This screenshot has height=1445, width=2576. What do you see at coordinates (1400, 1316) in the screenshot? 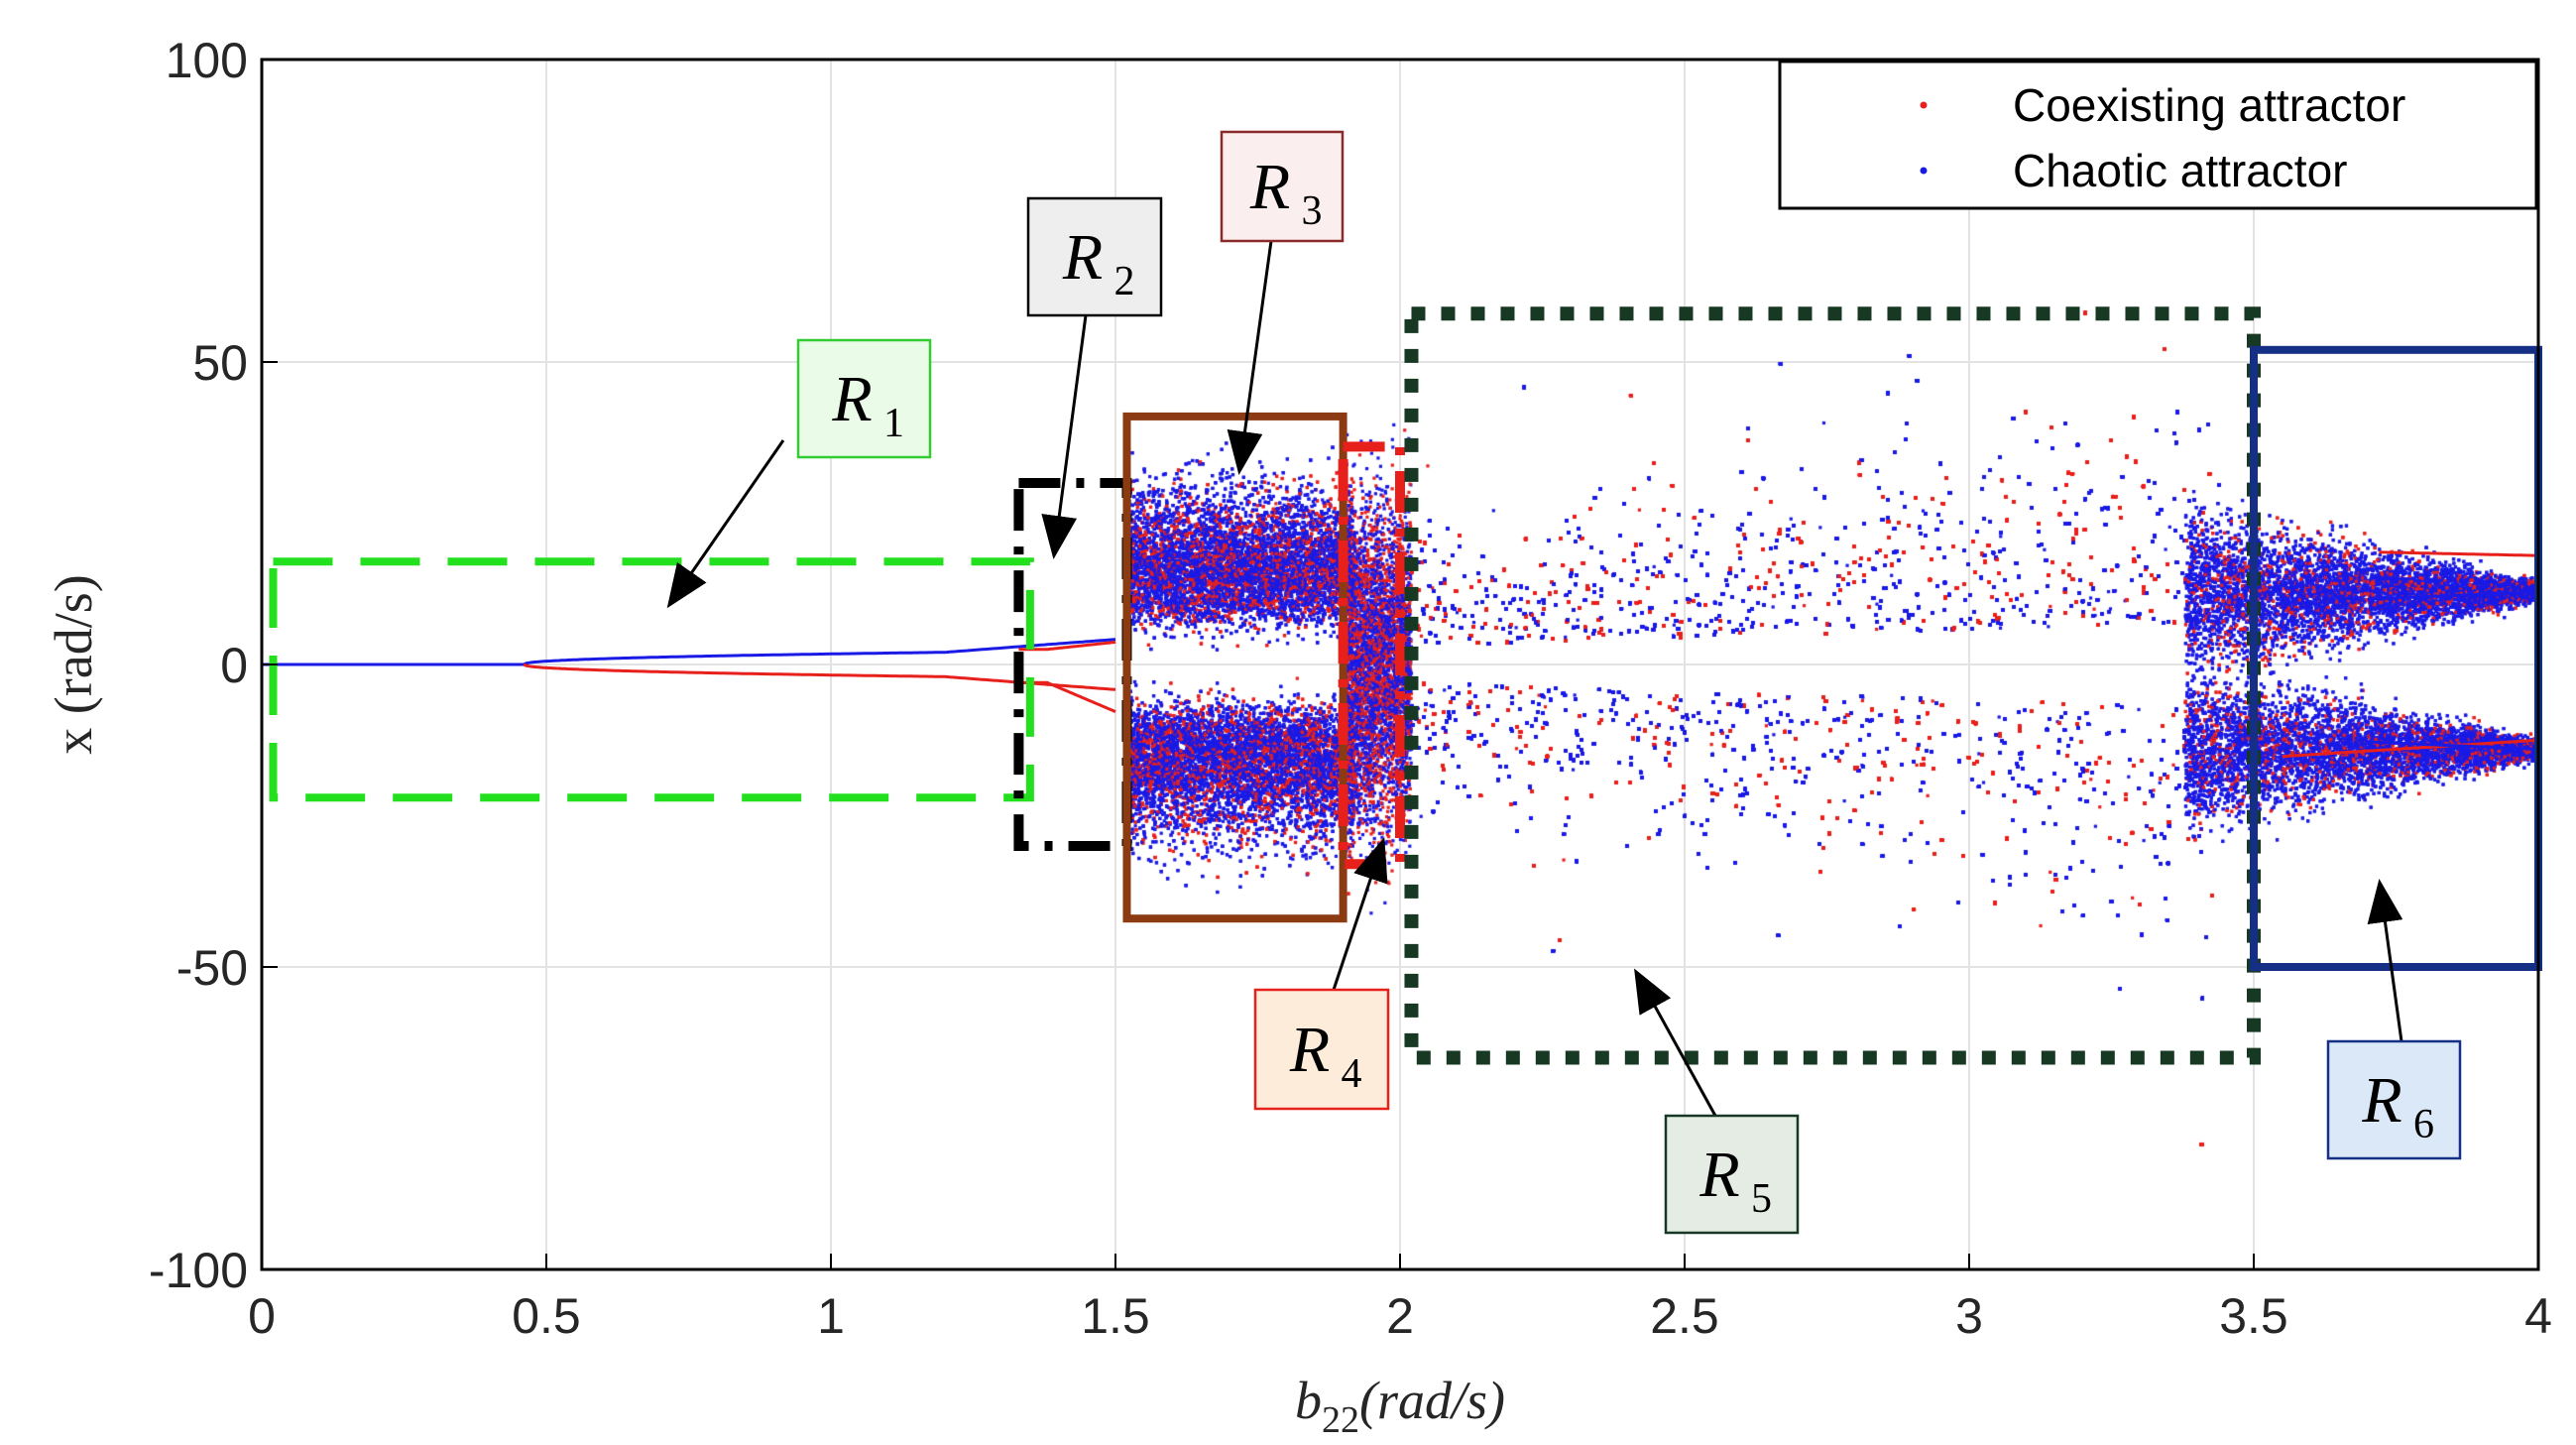
I see `x-tick-label: 2` at bounding box center [1400, 1316].